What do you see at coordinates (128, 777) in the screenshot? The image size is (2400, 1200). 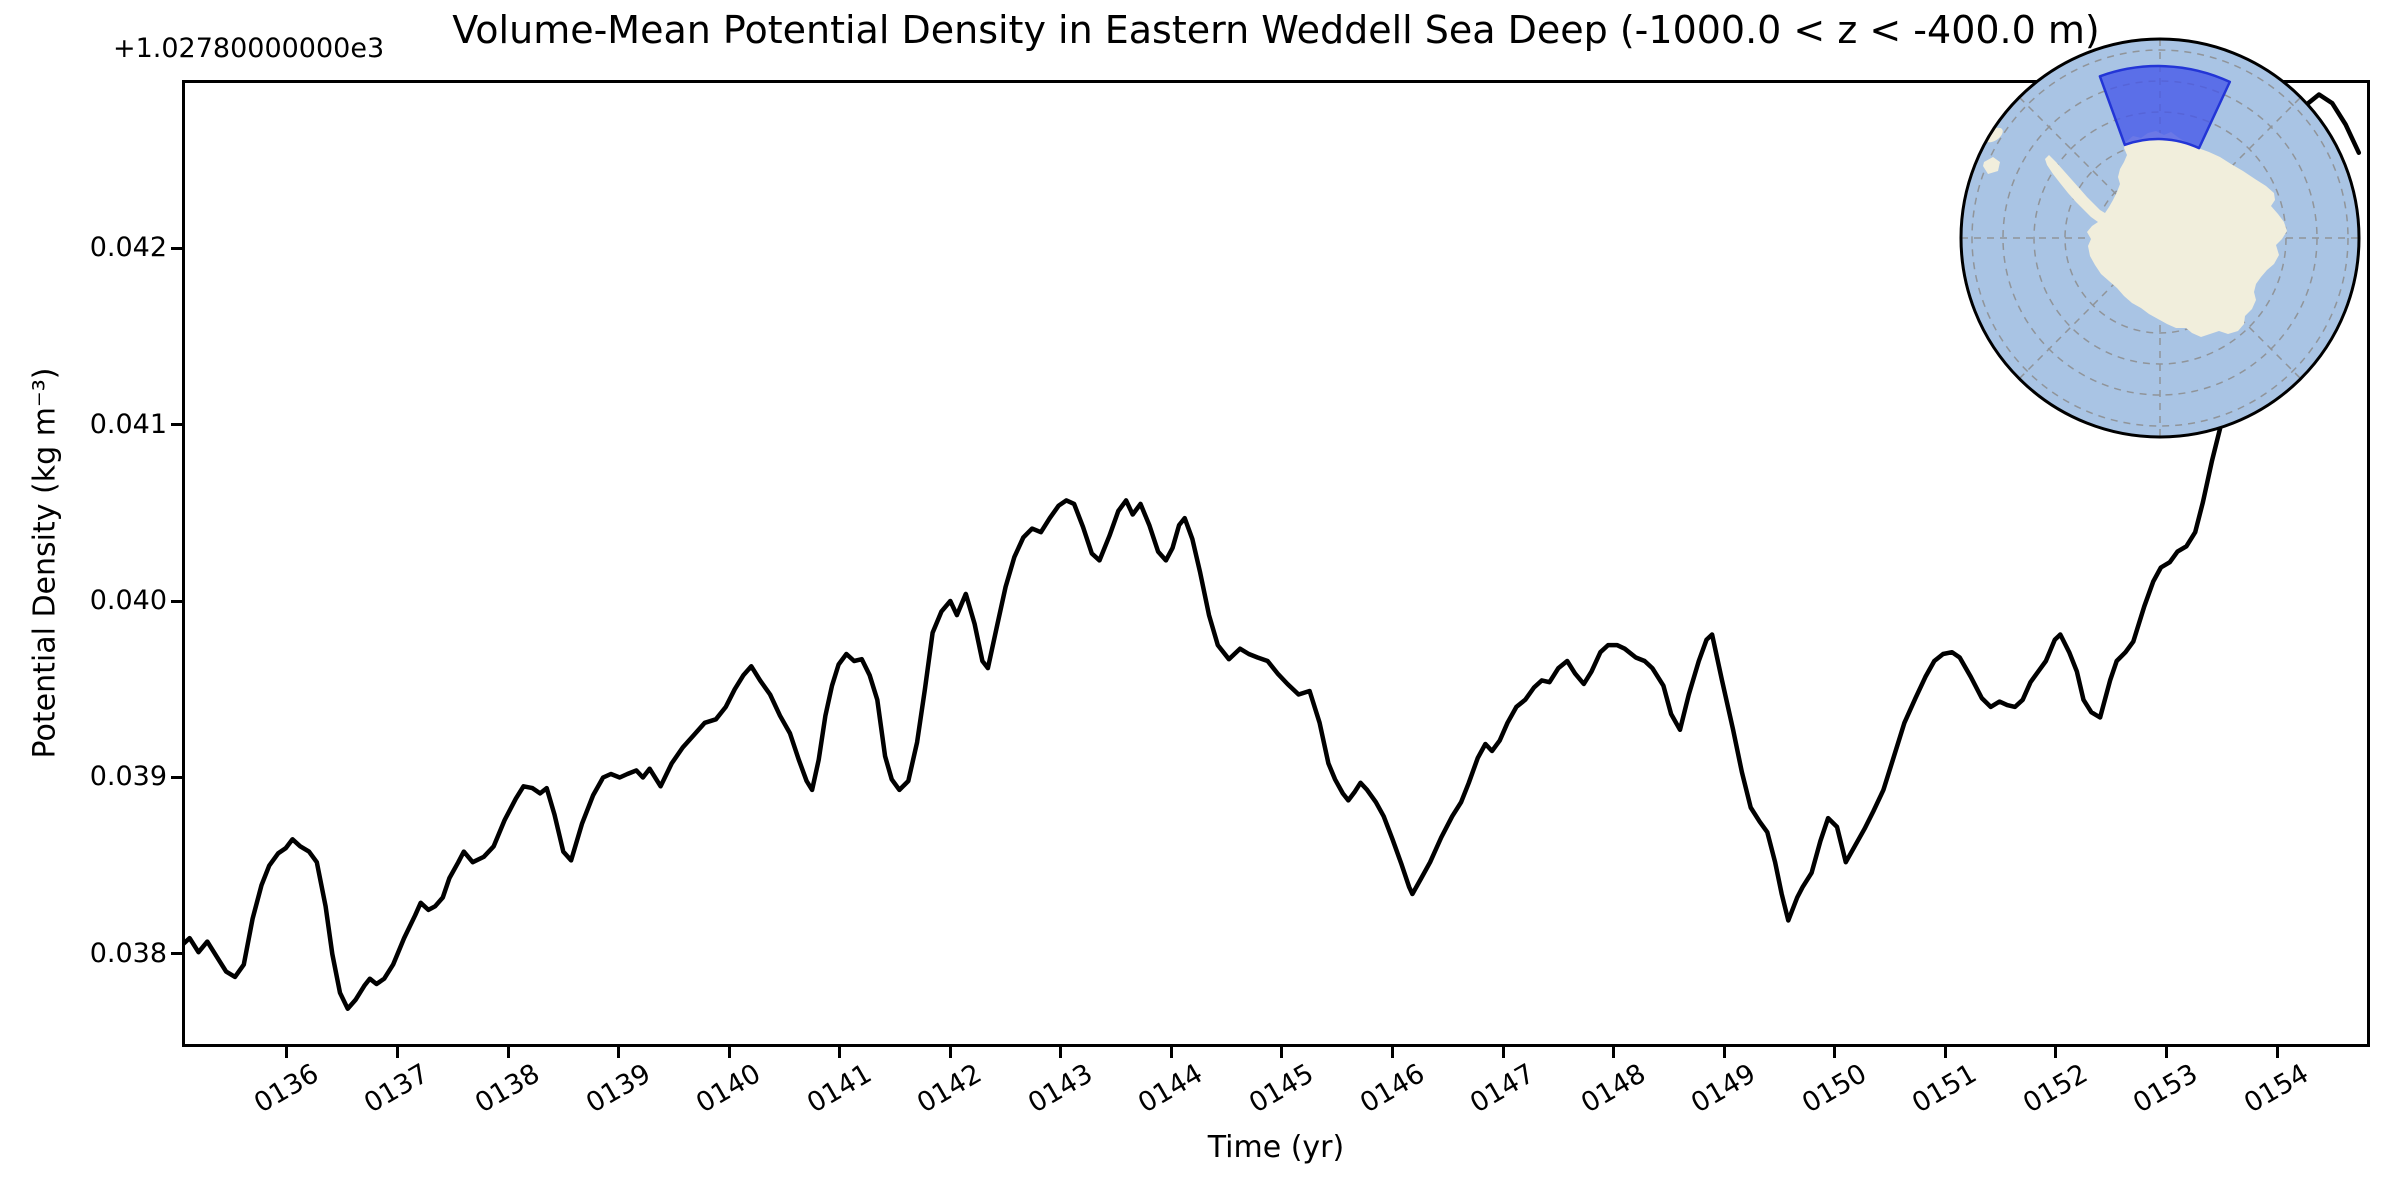 I see `y-tick-label: 0.039` at bounding box center [128, 777].